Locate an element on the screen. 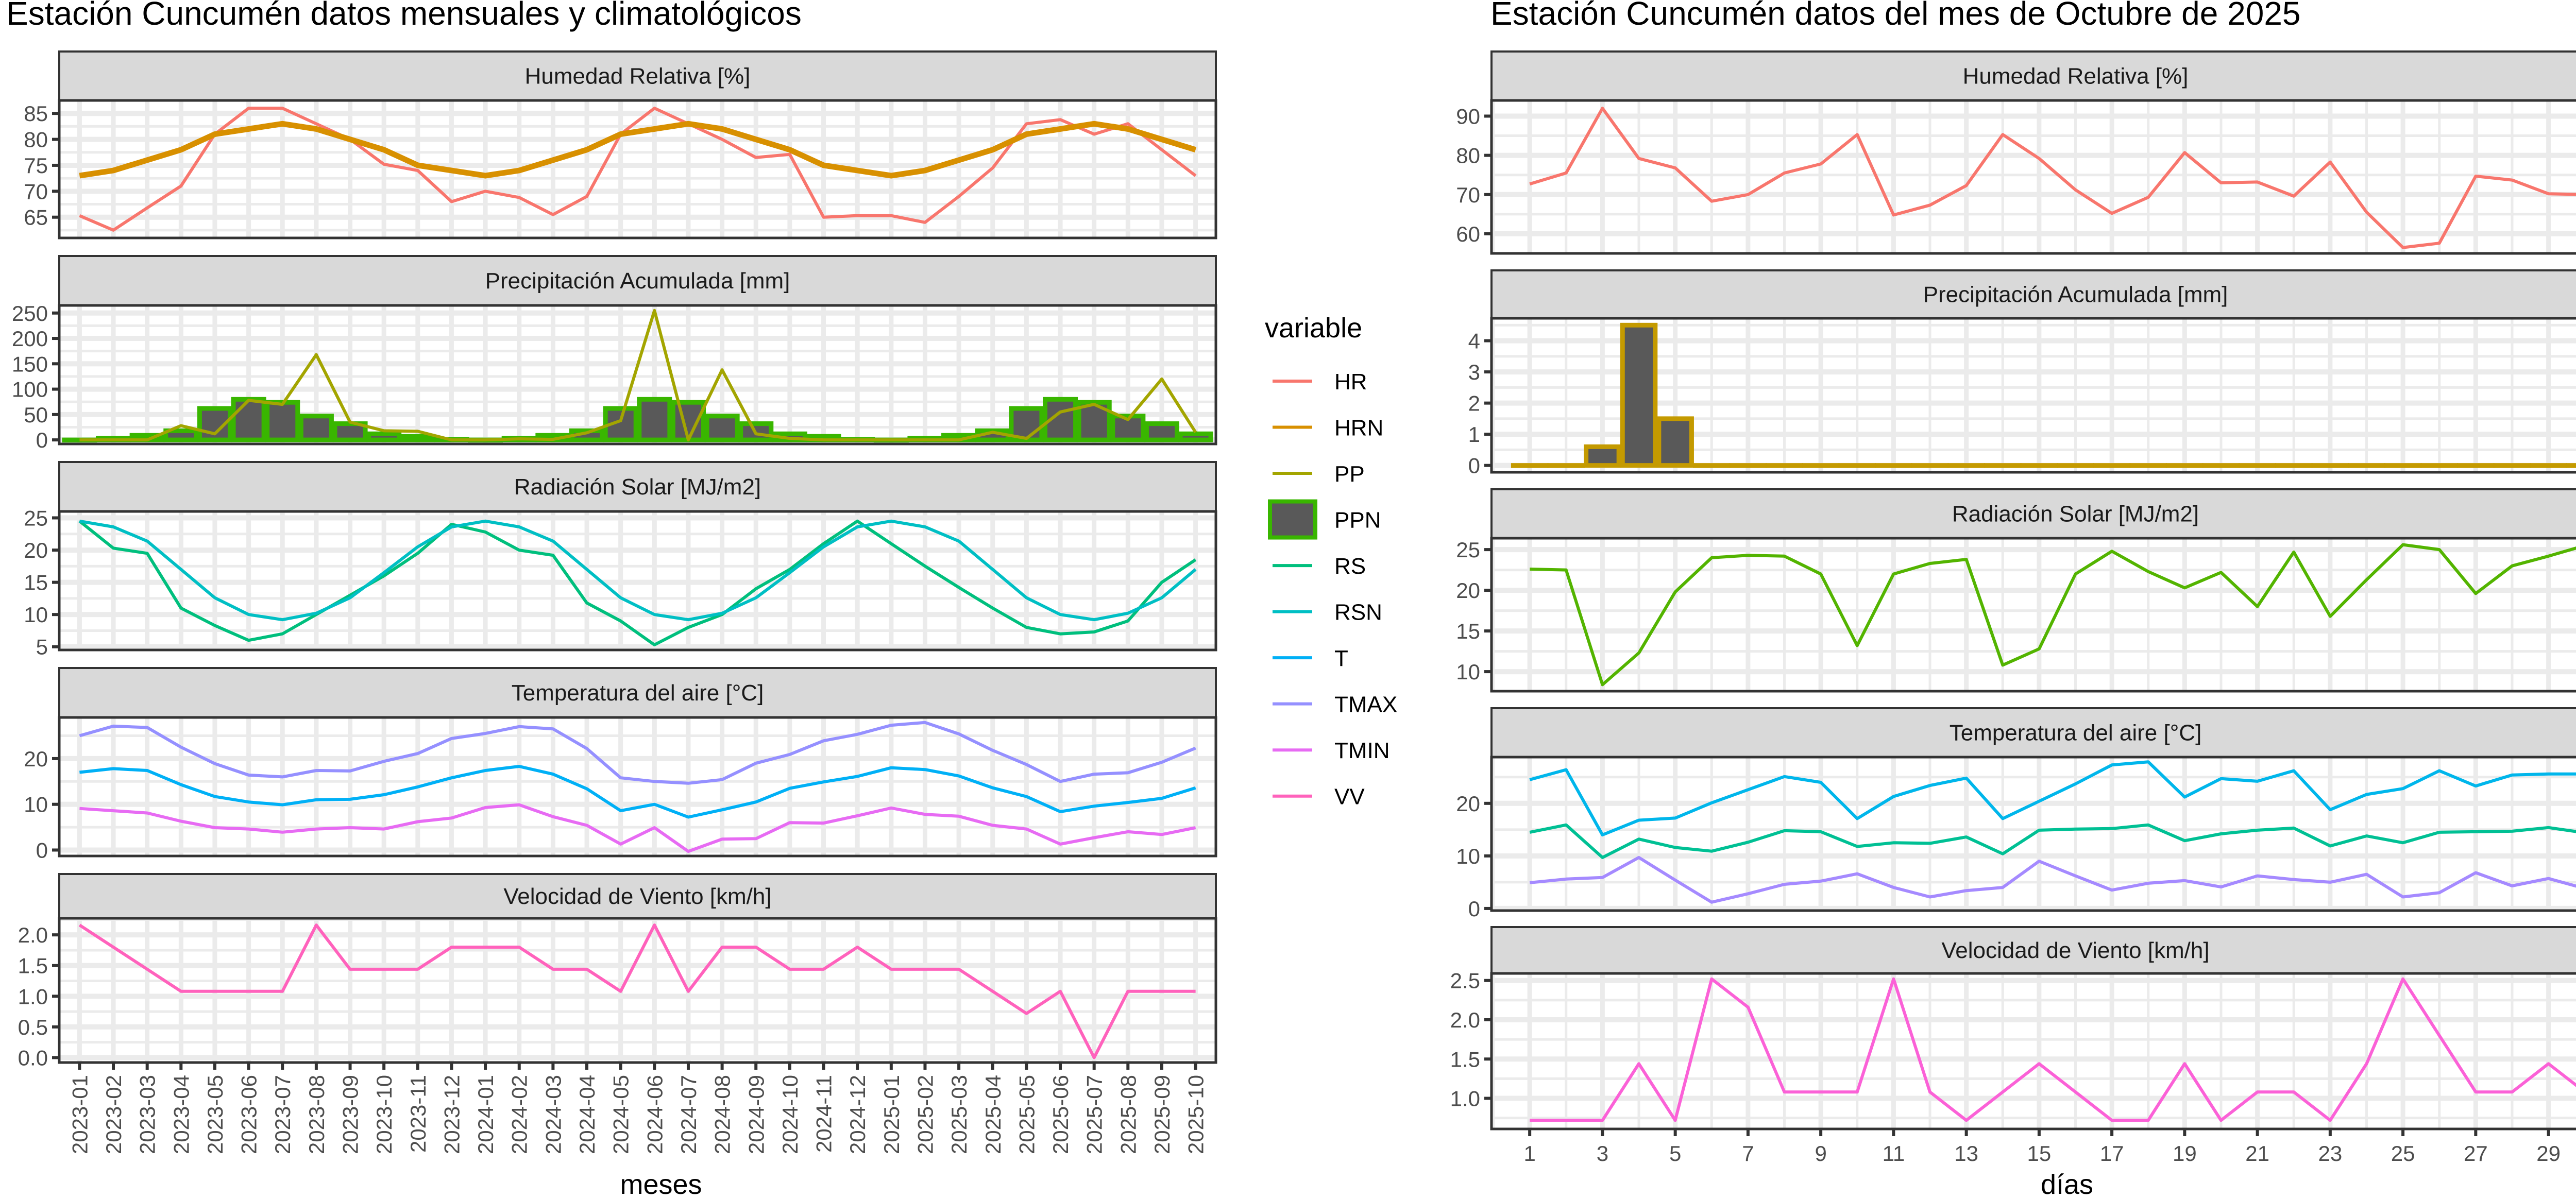 Image resolution: width=2576 pixels, height=1199 pixels. series-line-tmax is located at coordinates (638, 753).